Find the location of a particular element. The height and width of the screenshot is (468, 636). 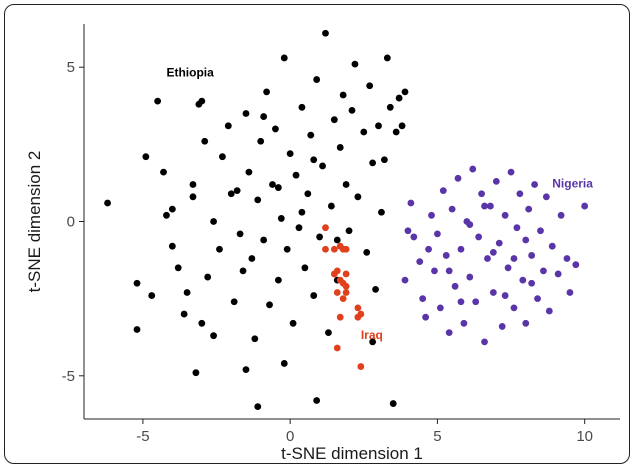

y-tick-label: 0 is located at coordinates (71, 222).